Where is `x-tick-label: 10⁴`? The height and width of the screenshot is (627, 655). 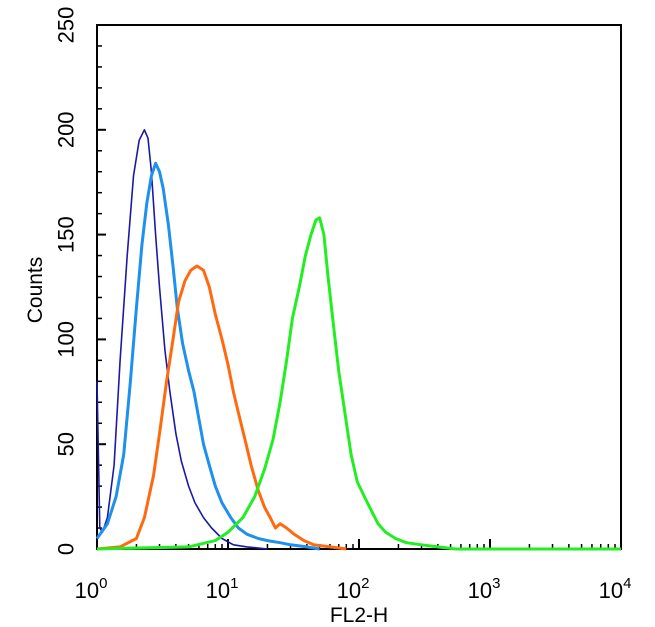 x-tick-label: 10⁴ is located at coordinates (615, 589).